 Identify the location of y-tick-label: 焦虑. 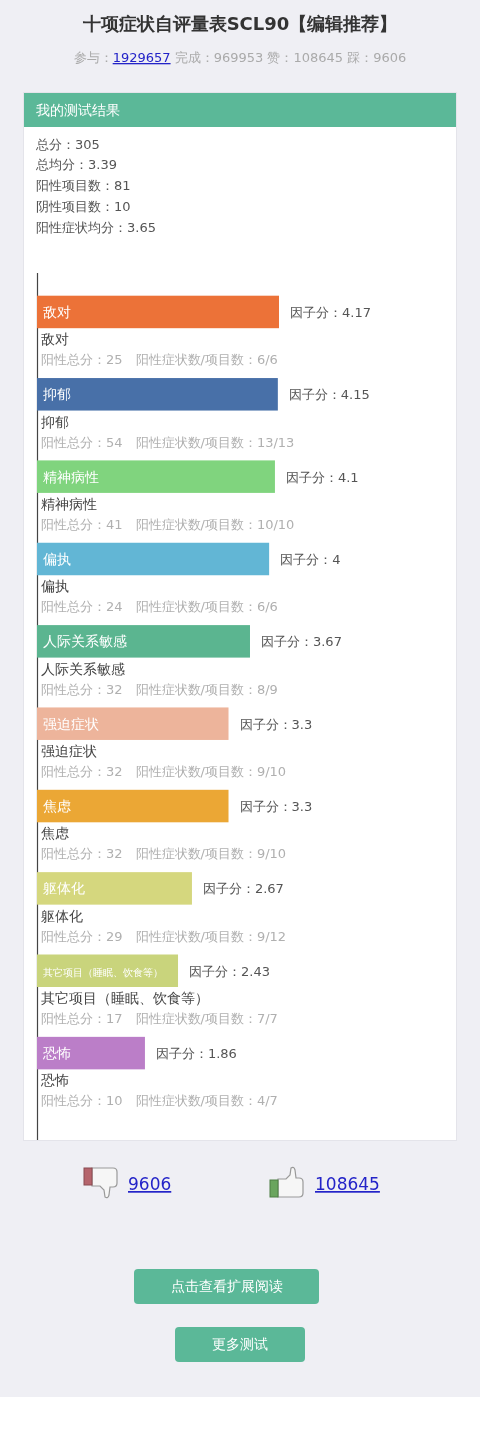
(55, 833).